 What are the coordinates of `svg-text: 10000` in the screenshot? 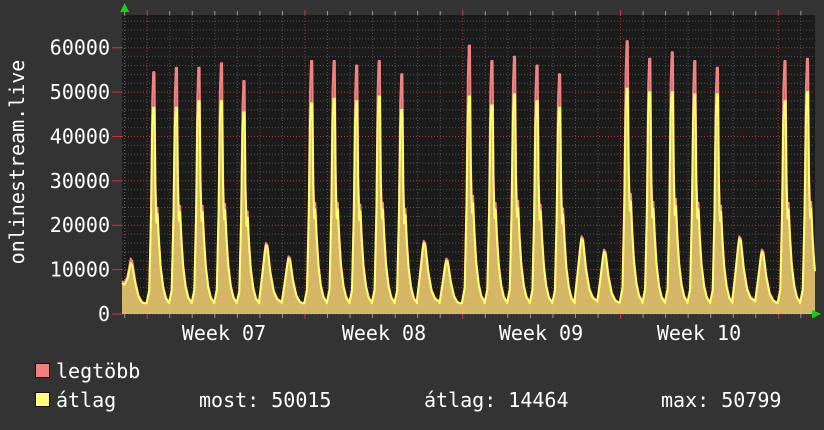 It's located at (80, 270).